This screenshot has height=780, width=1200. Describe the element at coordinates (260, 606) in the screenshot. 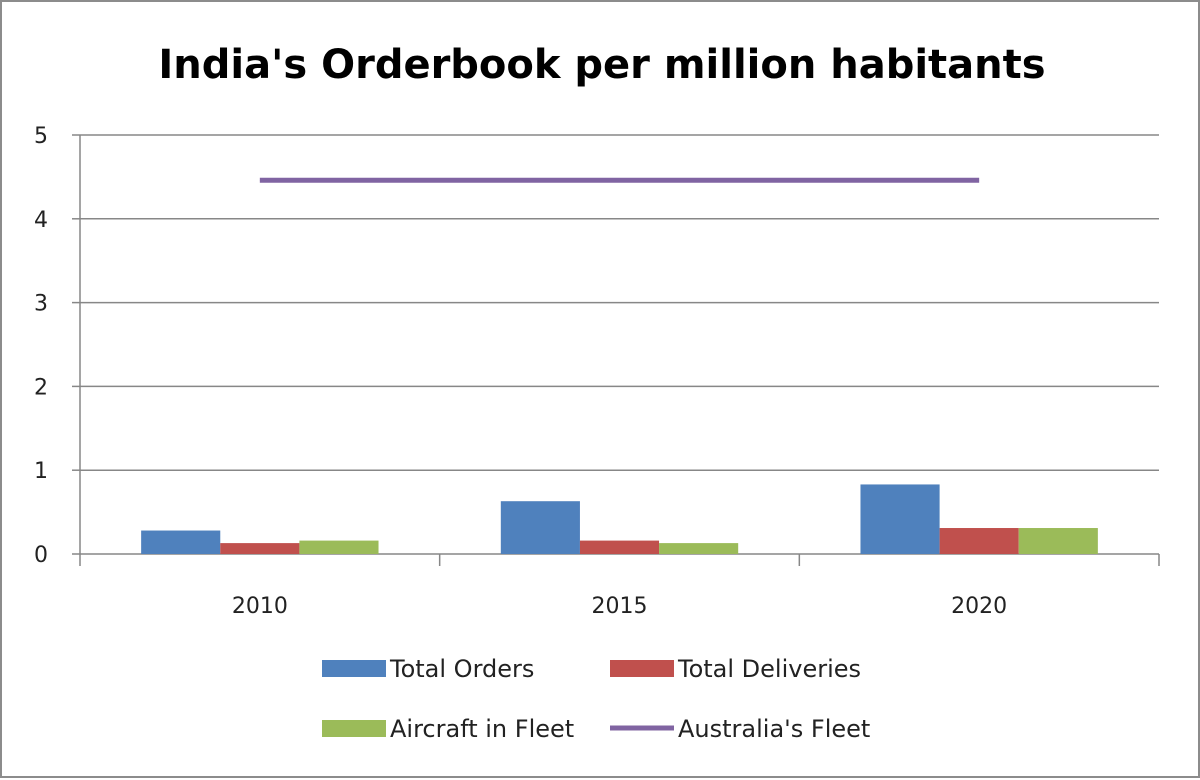

I see `x-tick-label: 2010` at that location.